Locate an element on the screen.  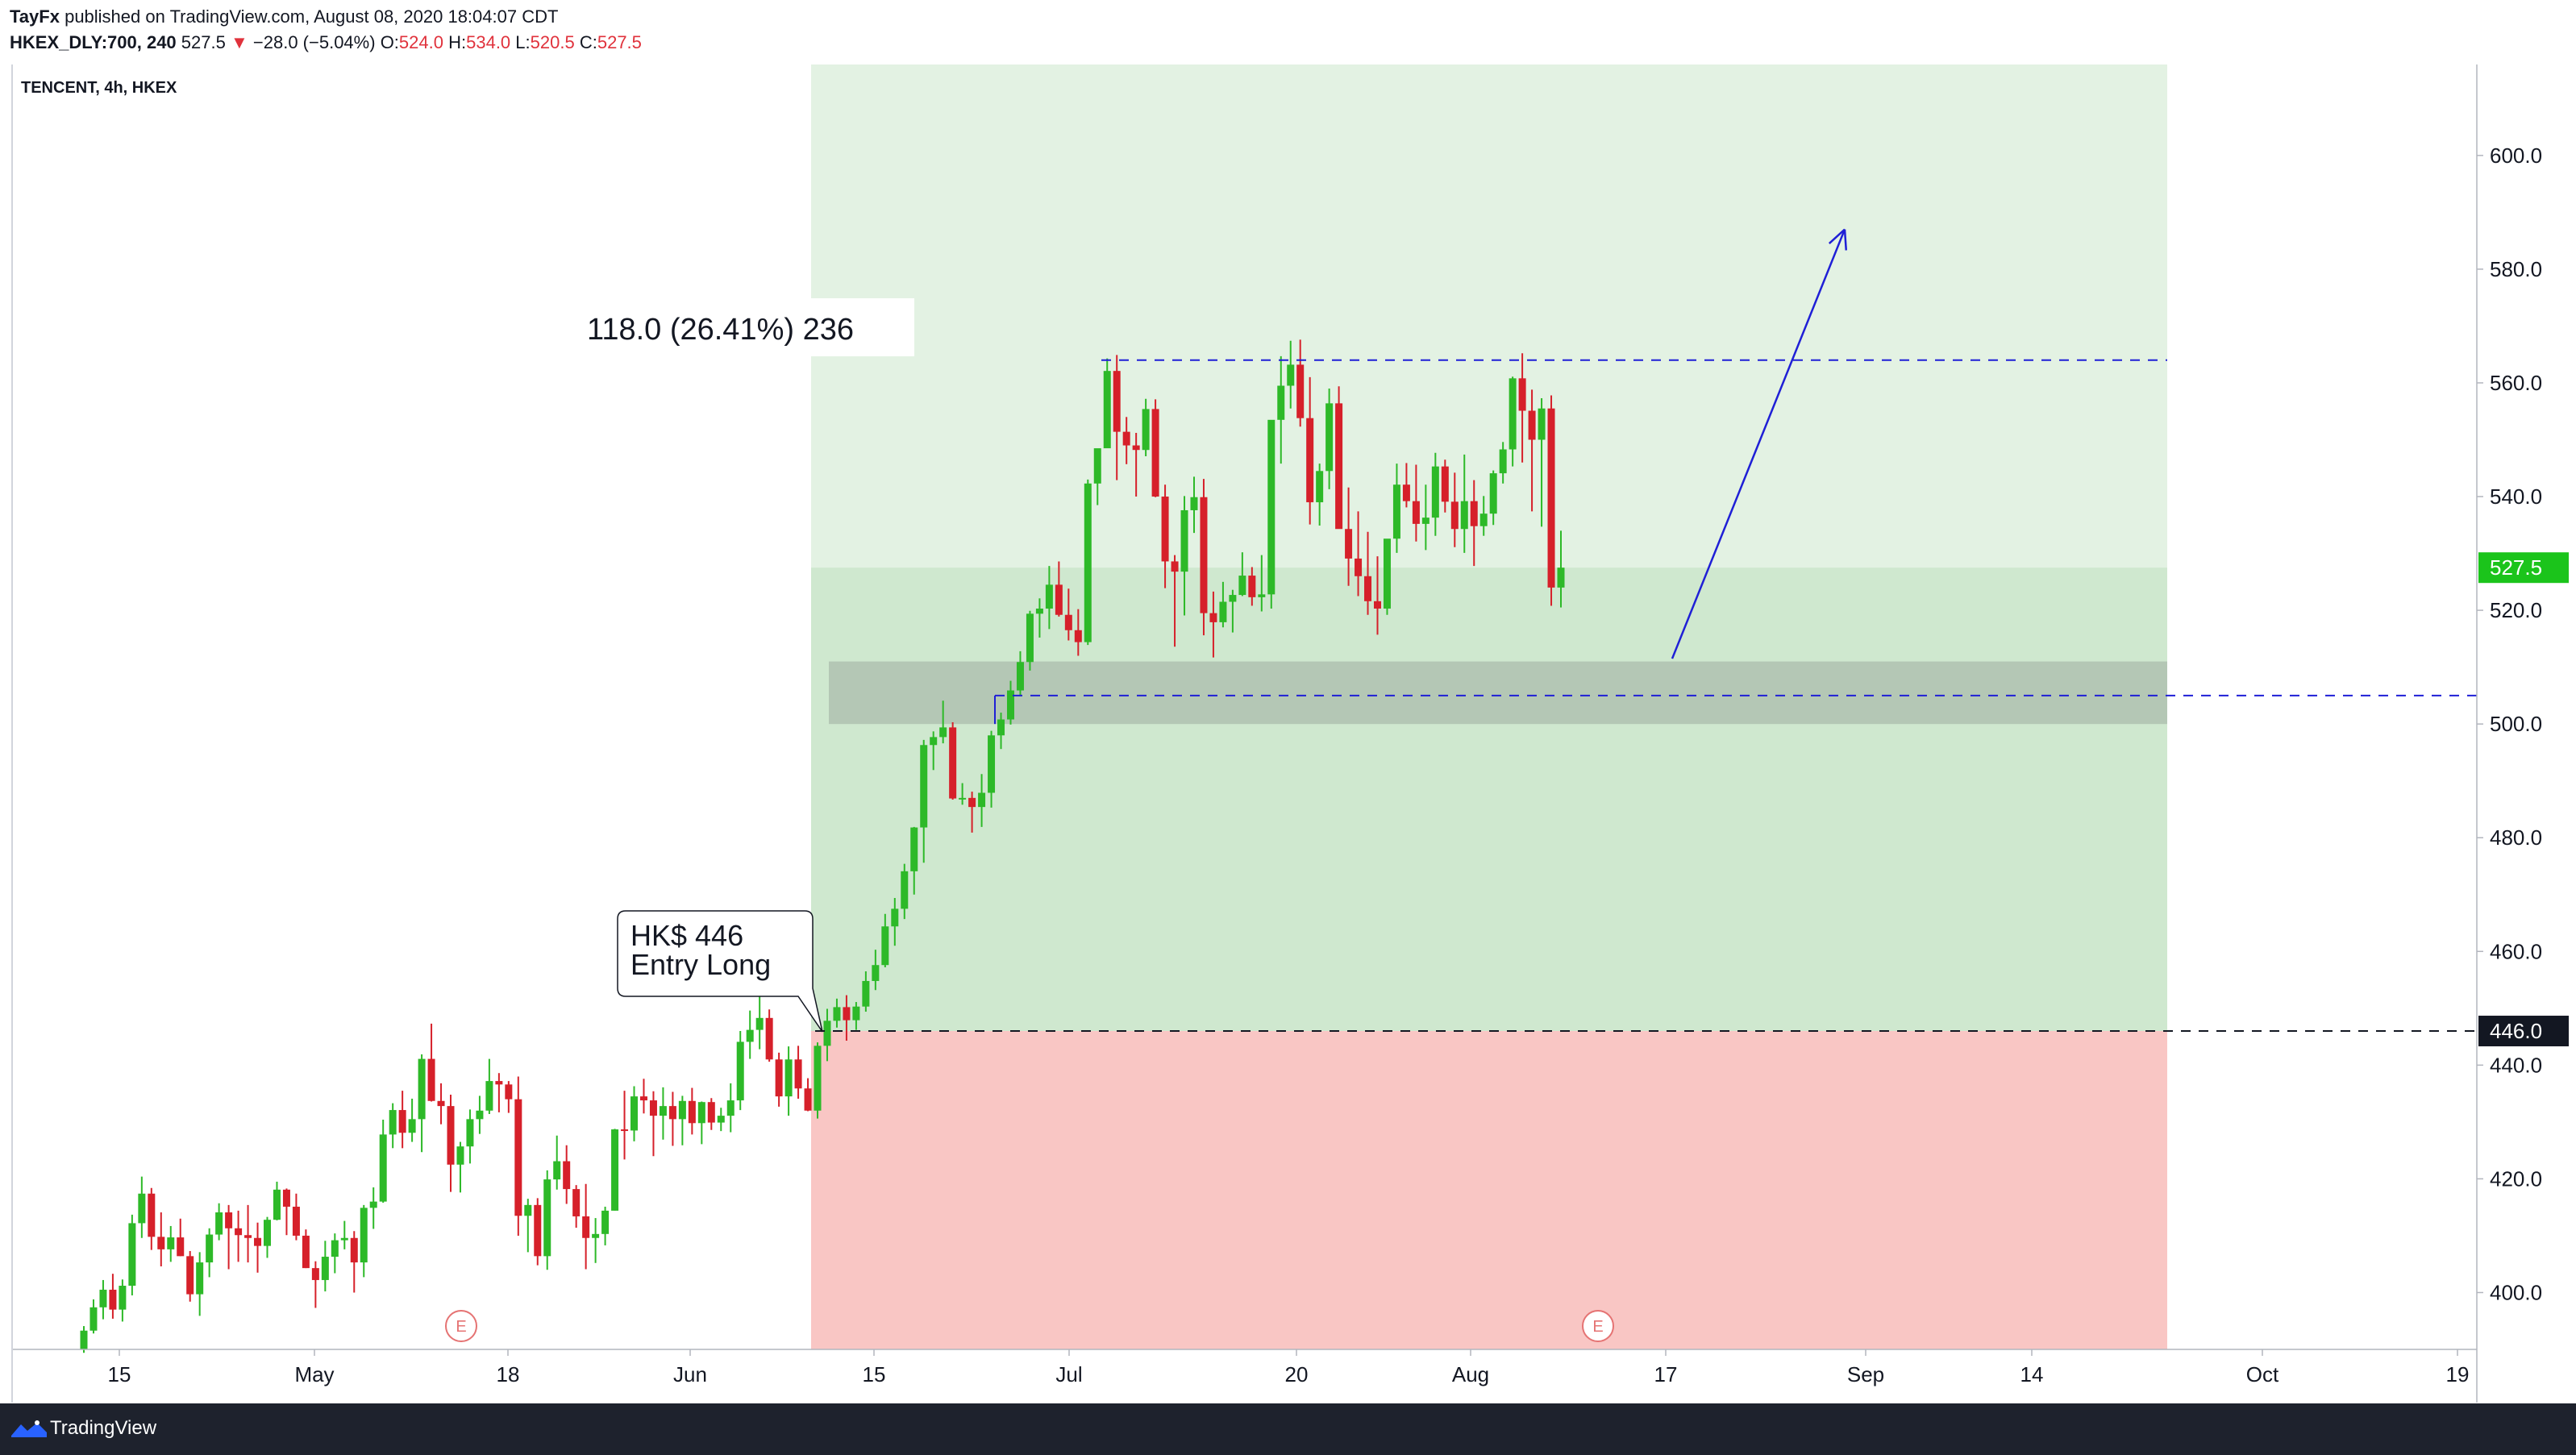
current-price-bg is located at coordinates (2524, 568).